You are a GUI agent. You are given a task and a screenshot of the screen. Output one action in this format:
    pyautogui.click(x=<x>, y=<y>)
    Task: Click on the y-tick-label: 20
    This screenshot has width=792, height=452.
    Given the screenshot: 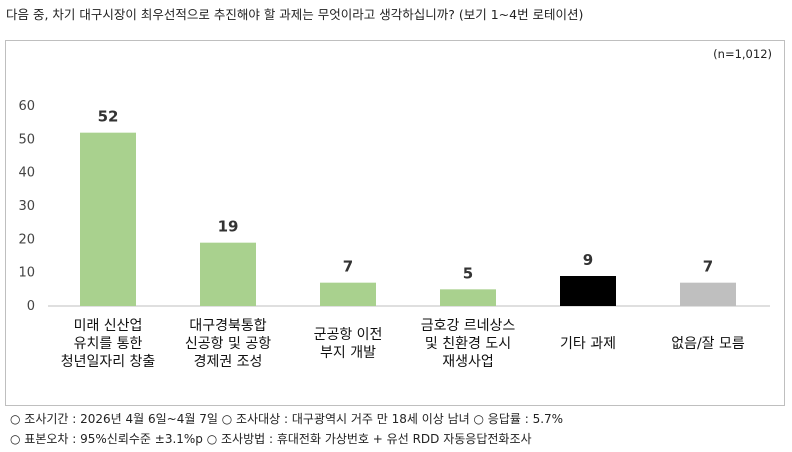 What is the action you would take?
    pyautogui.click(x=26, y=239)
    